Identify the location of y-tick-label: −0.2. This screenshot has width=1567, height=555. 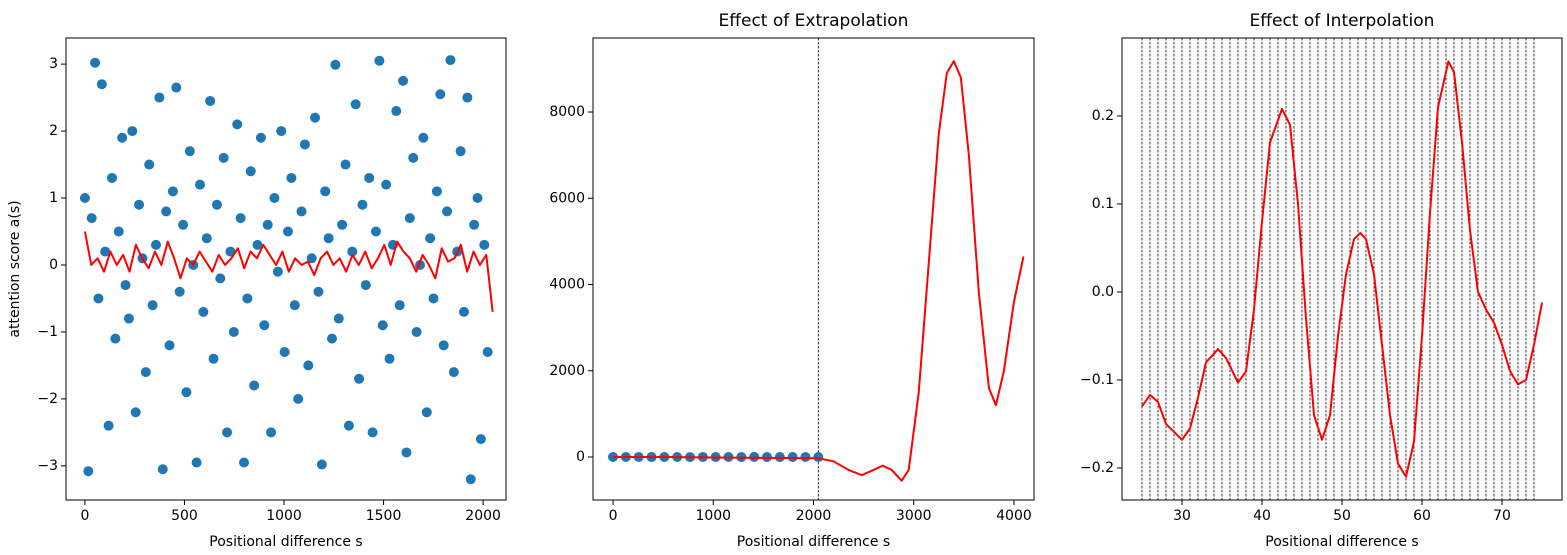
(1097, 468).